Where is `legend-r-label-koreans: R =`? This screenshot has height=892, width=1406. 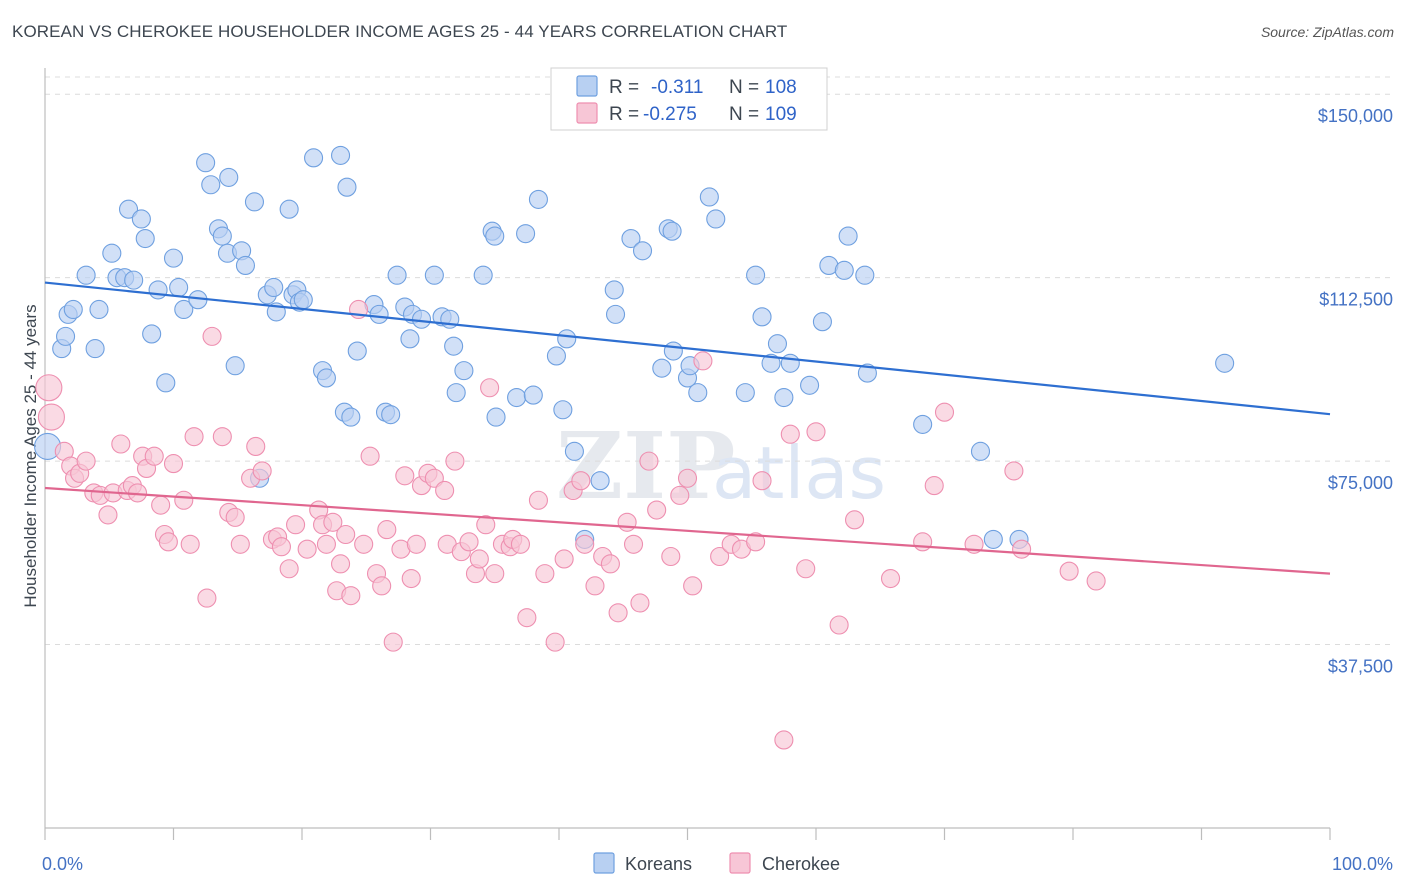
legend-r-label-koreans: R = is located at coordinates (624, 87).